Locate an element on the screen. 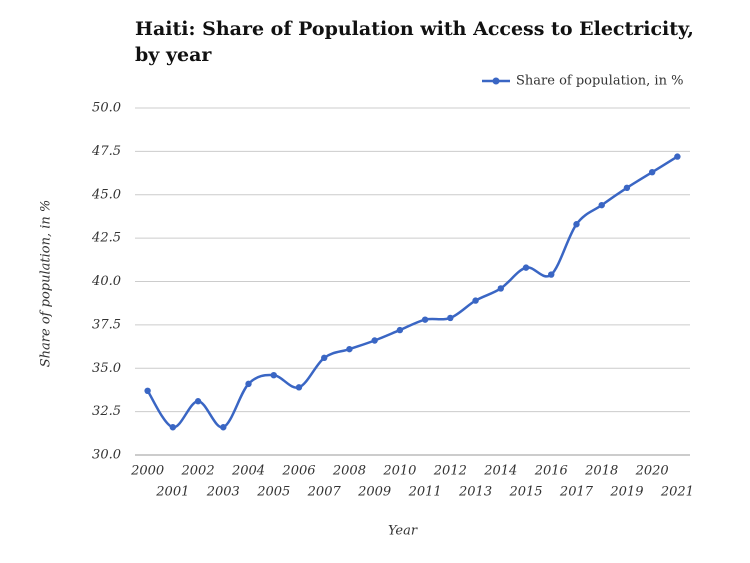  x-tick-label: 2016 is located at coordinates (551, 471).